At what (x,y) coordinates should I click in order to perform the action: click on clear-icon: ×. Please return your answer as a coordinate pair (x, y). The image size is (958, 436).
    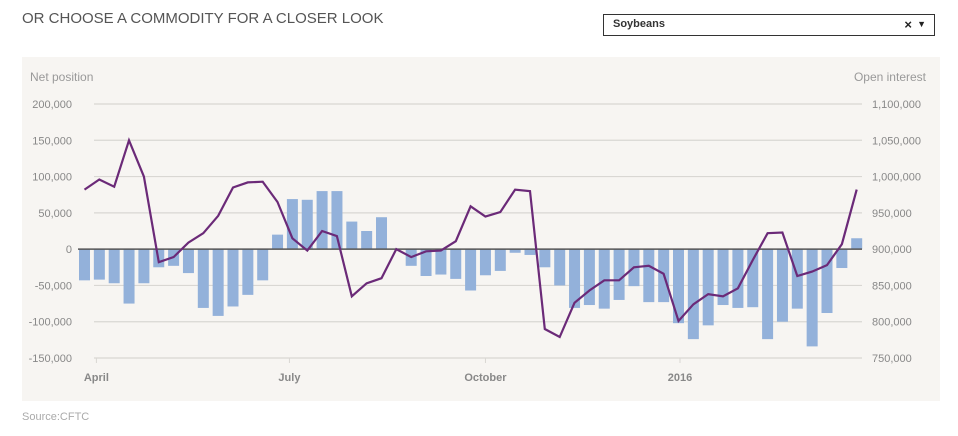
    Looking at the image, I should click on (908, 24).